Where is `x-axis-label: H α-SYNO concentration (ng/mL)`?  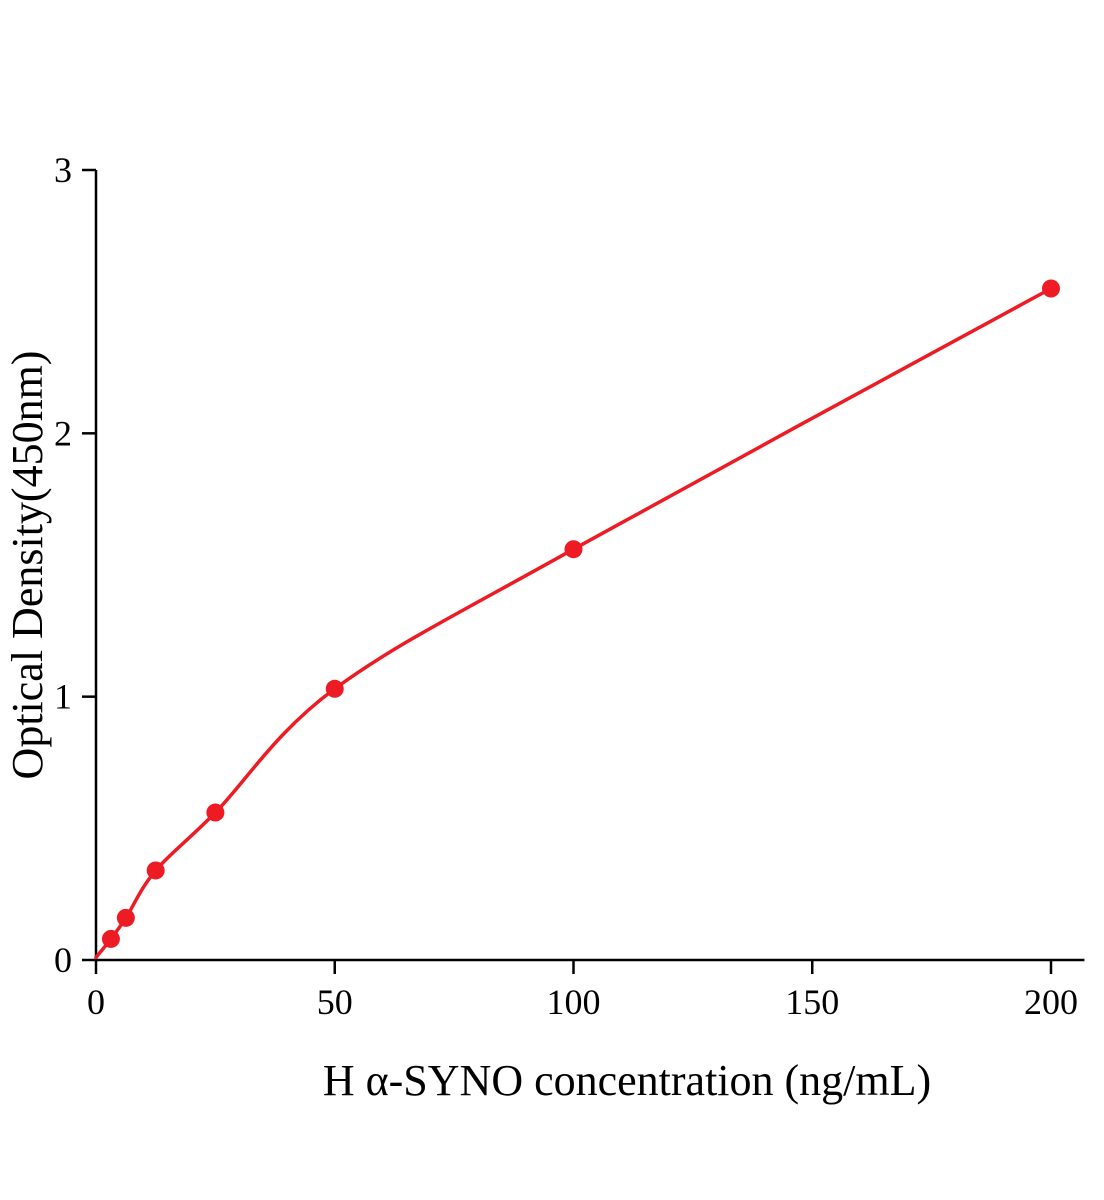
x-axis-label: H α-SYNO concentration (ng/mL) is located at coordinates (627, 1080).